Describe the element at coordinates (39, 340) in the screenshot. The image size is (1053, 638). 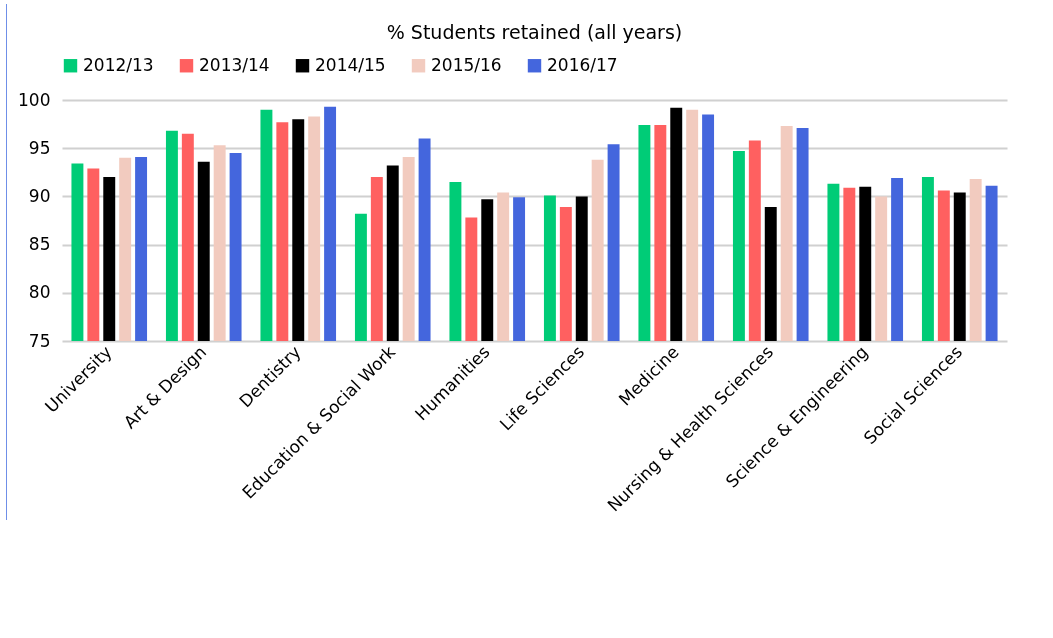
I see `y-tick-label: 75` at that location.